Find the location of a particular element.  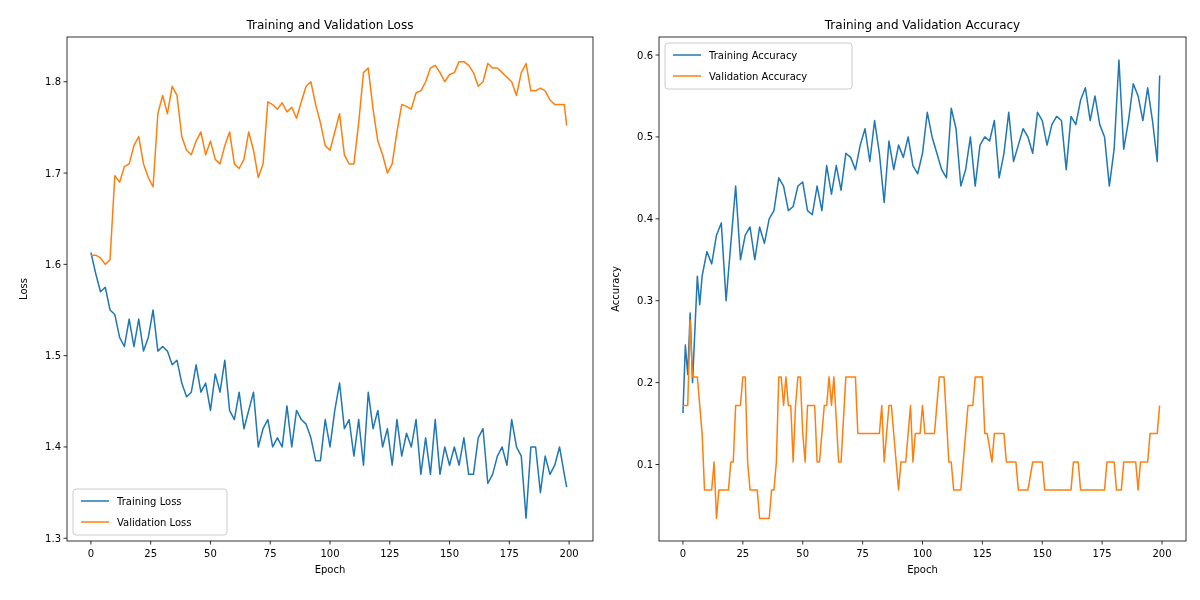

y-tick-label: 1.6 is located at coordinates (53, 264).